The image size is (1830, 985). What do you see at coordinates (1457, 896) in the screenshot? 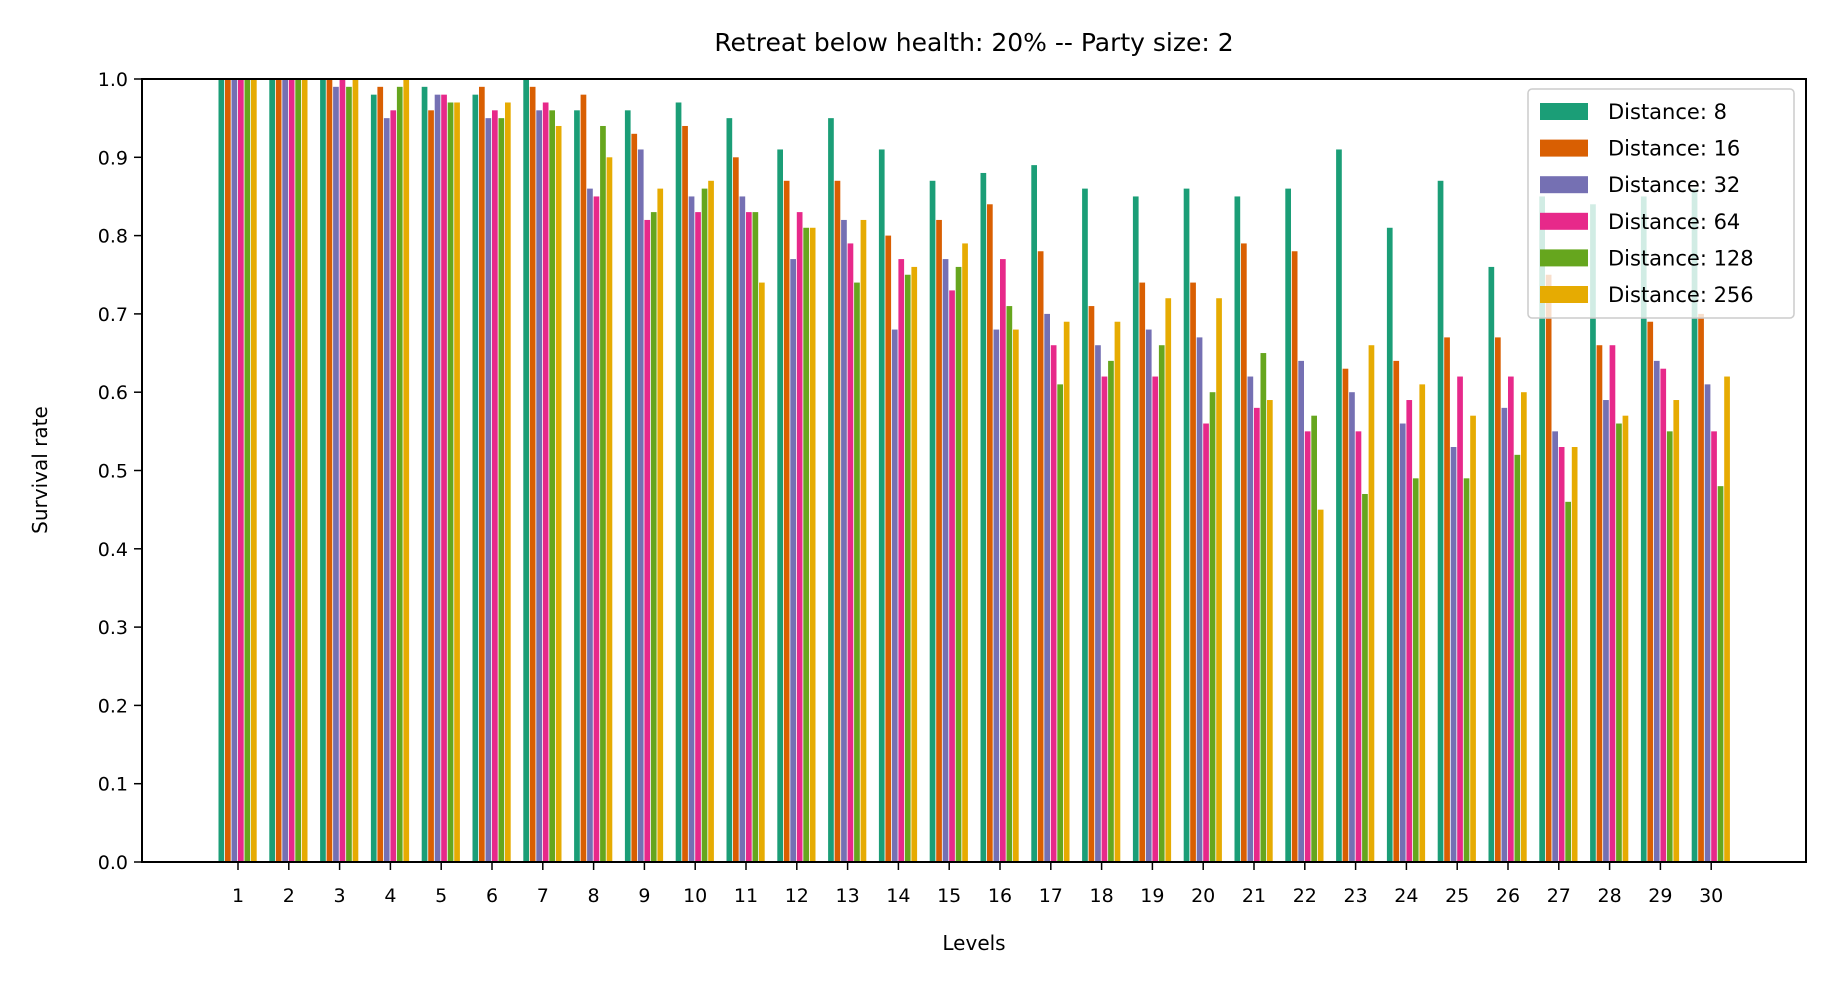
I see `x-tick-label: 25` at bounding box center [1457, 896].